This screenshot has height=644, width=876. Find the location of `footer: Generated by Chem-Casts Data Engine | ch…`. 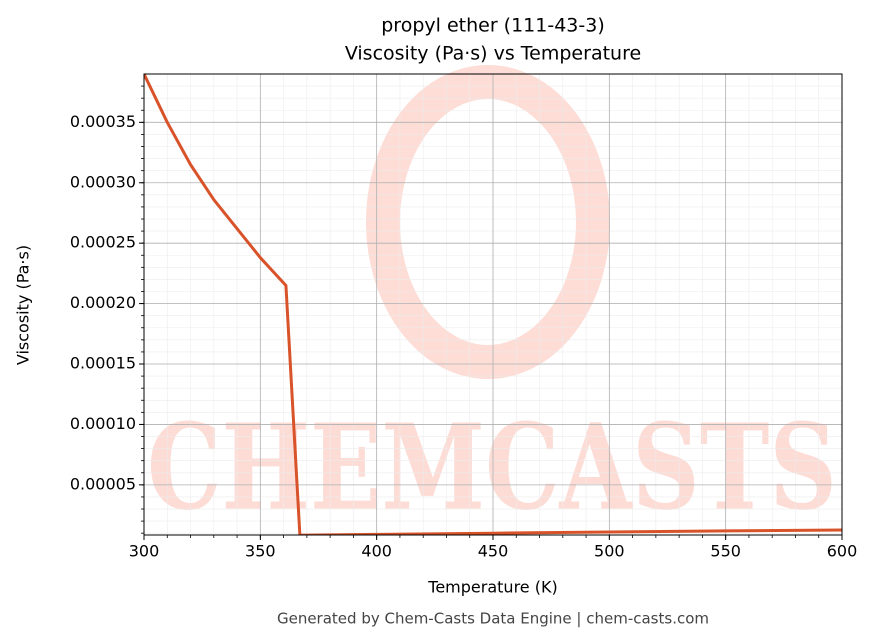

footer: Generated by Chem-Casts Data Engine | ch… is located at coordinates (493, 619).